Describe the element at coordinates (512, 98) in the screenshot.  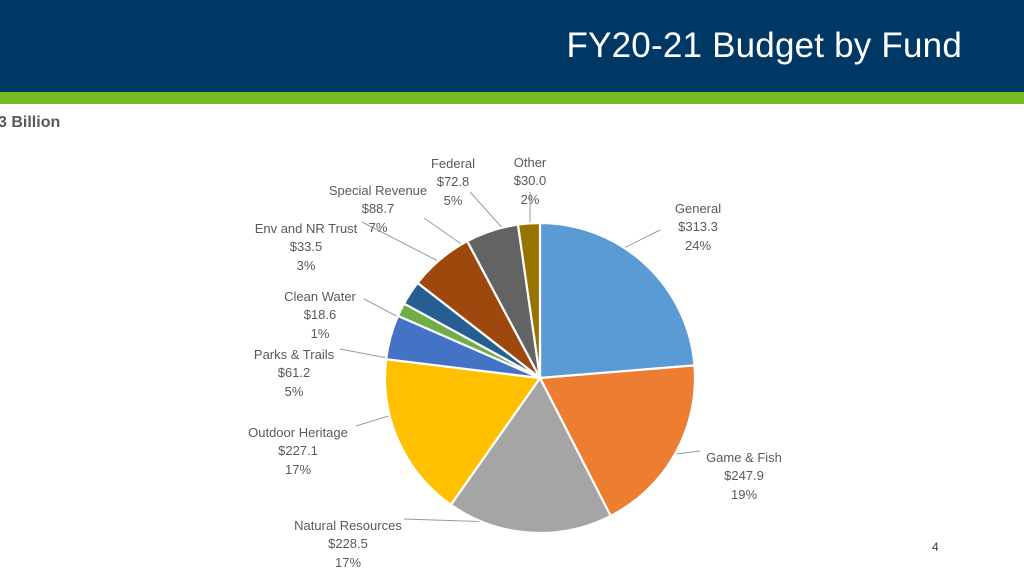
I see `accent-divider` at that location.